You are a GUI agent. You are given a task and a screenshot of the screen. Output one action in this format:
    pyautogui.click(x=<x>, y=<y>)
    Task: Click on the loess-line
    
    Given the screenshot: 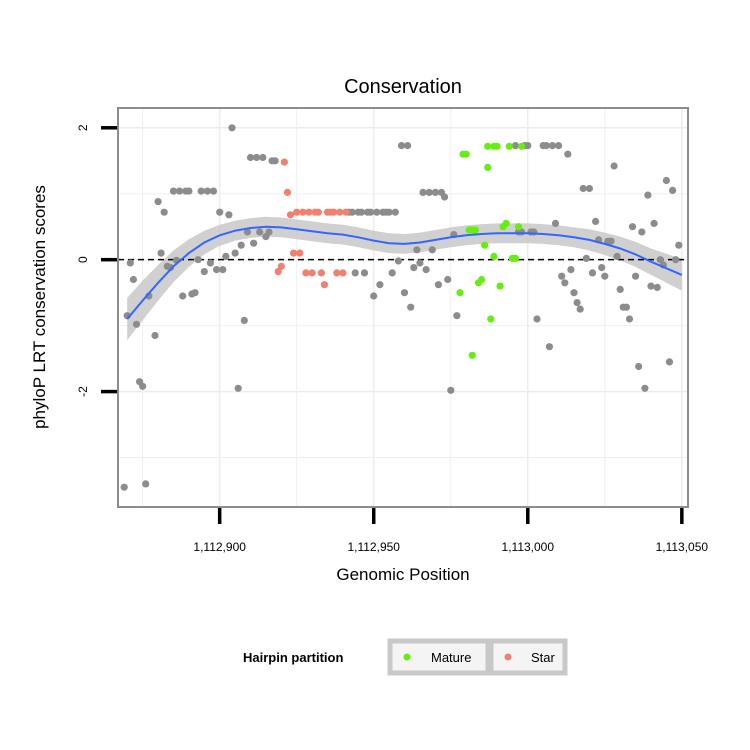 What is the action you would take?
    pyautogui.click(x=404, y=272)
    